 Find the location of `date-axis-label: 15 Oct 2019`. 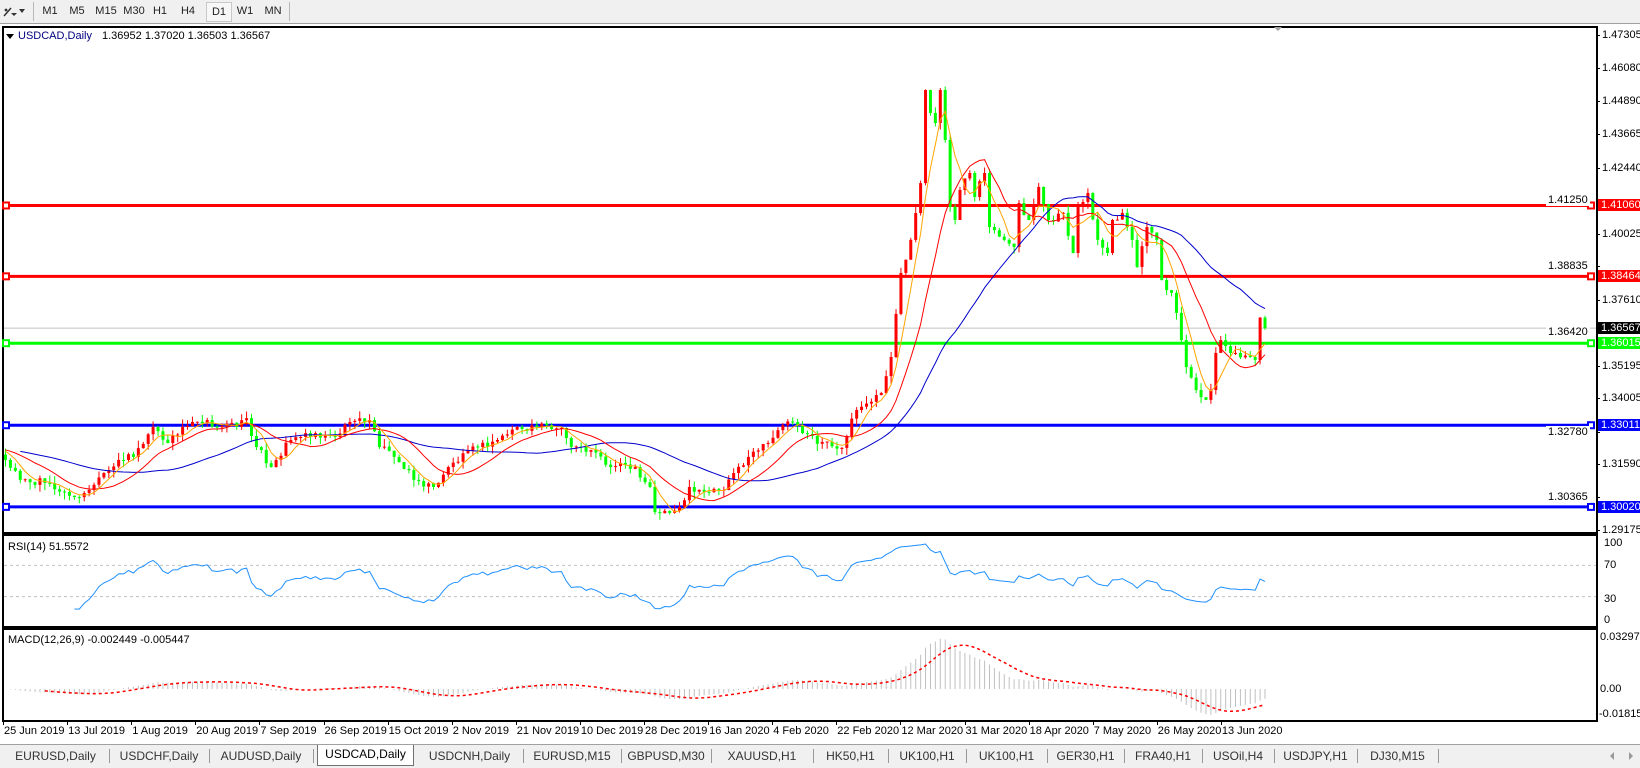

date-axis-label: 15 Oct 2019 is located at coordinates (418, 731).